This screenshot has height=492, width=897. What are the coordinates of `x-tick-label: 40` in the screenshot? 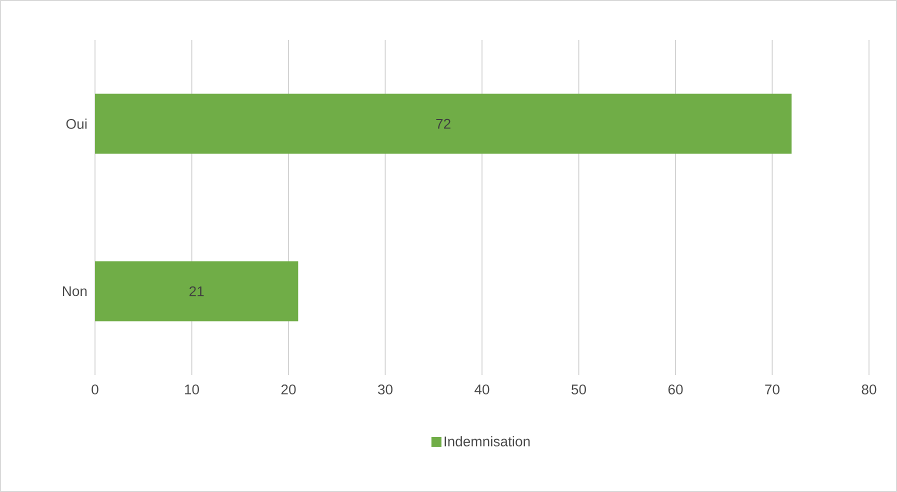 It's located at (482, 389).